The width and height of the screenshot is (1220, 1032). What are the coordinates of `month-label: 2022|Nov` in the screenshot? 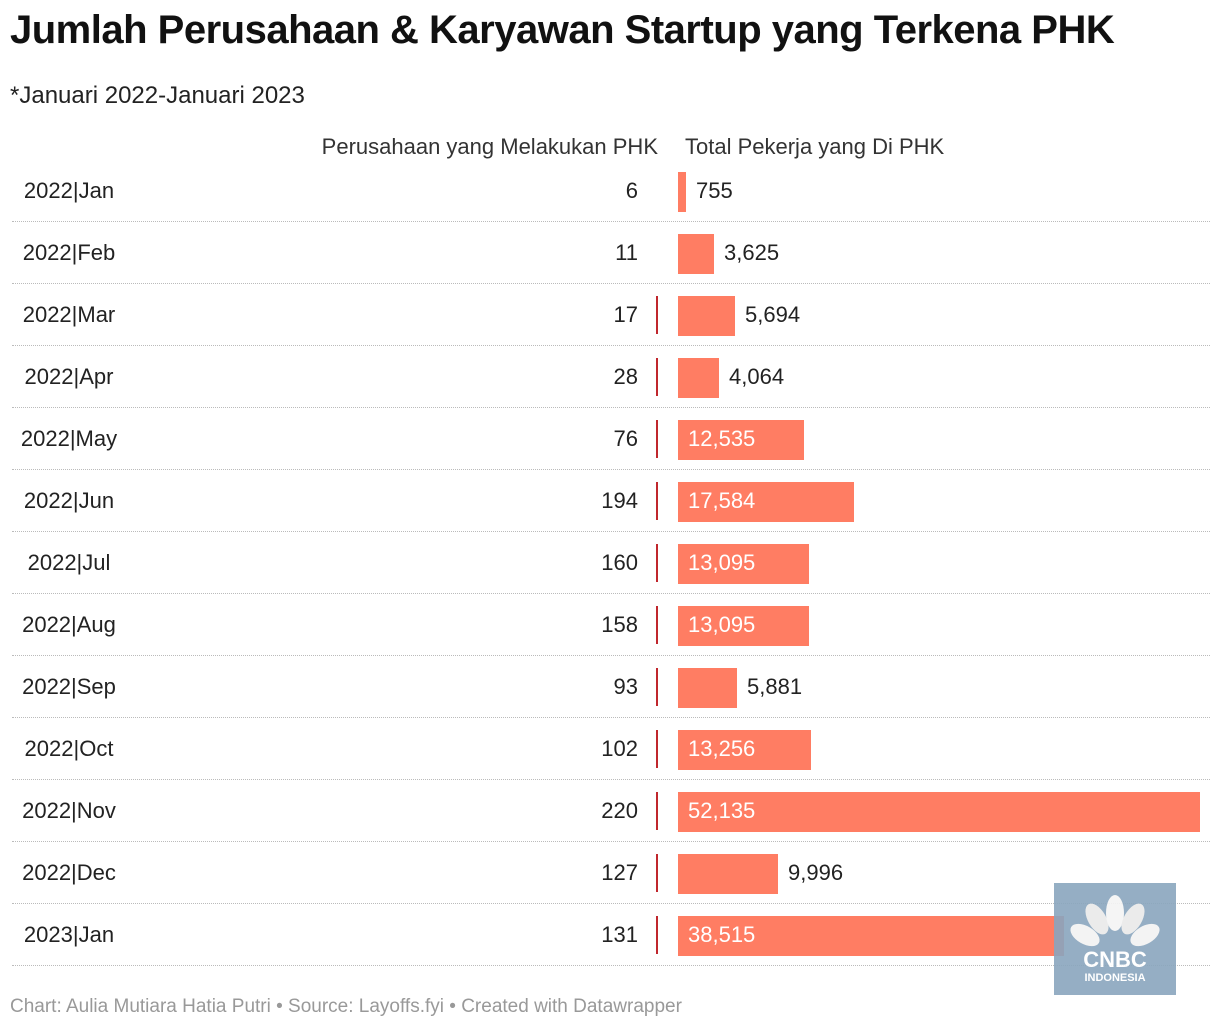 It's located at (69, 810).